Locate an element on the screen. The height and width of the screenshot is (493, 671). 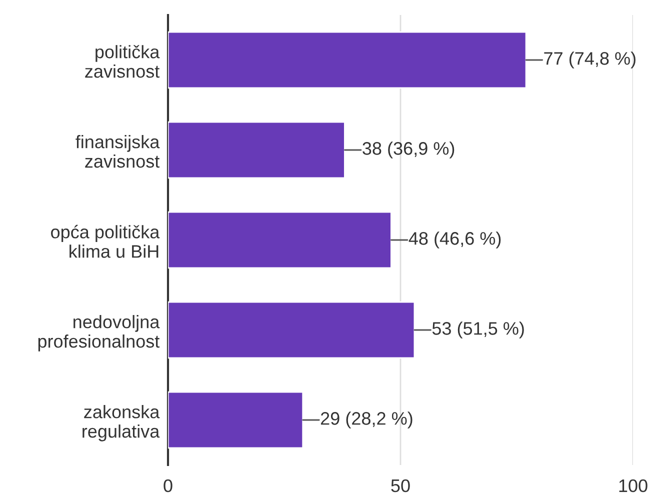
y-tick-label: politička zavisnost is located at coordinates (122, 61).